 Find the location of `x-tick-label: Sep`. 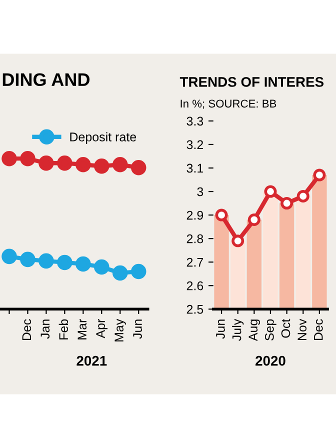

x-tick-label: Sep is located at coordinates (270, 330).